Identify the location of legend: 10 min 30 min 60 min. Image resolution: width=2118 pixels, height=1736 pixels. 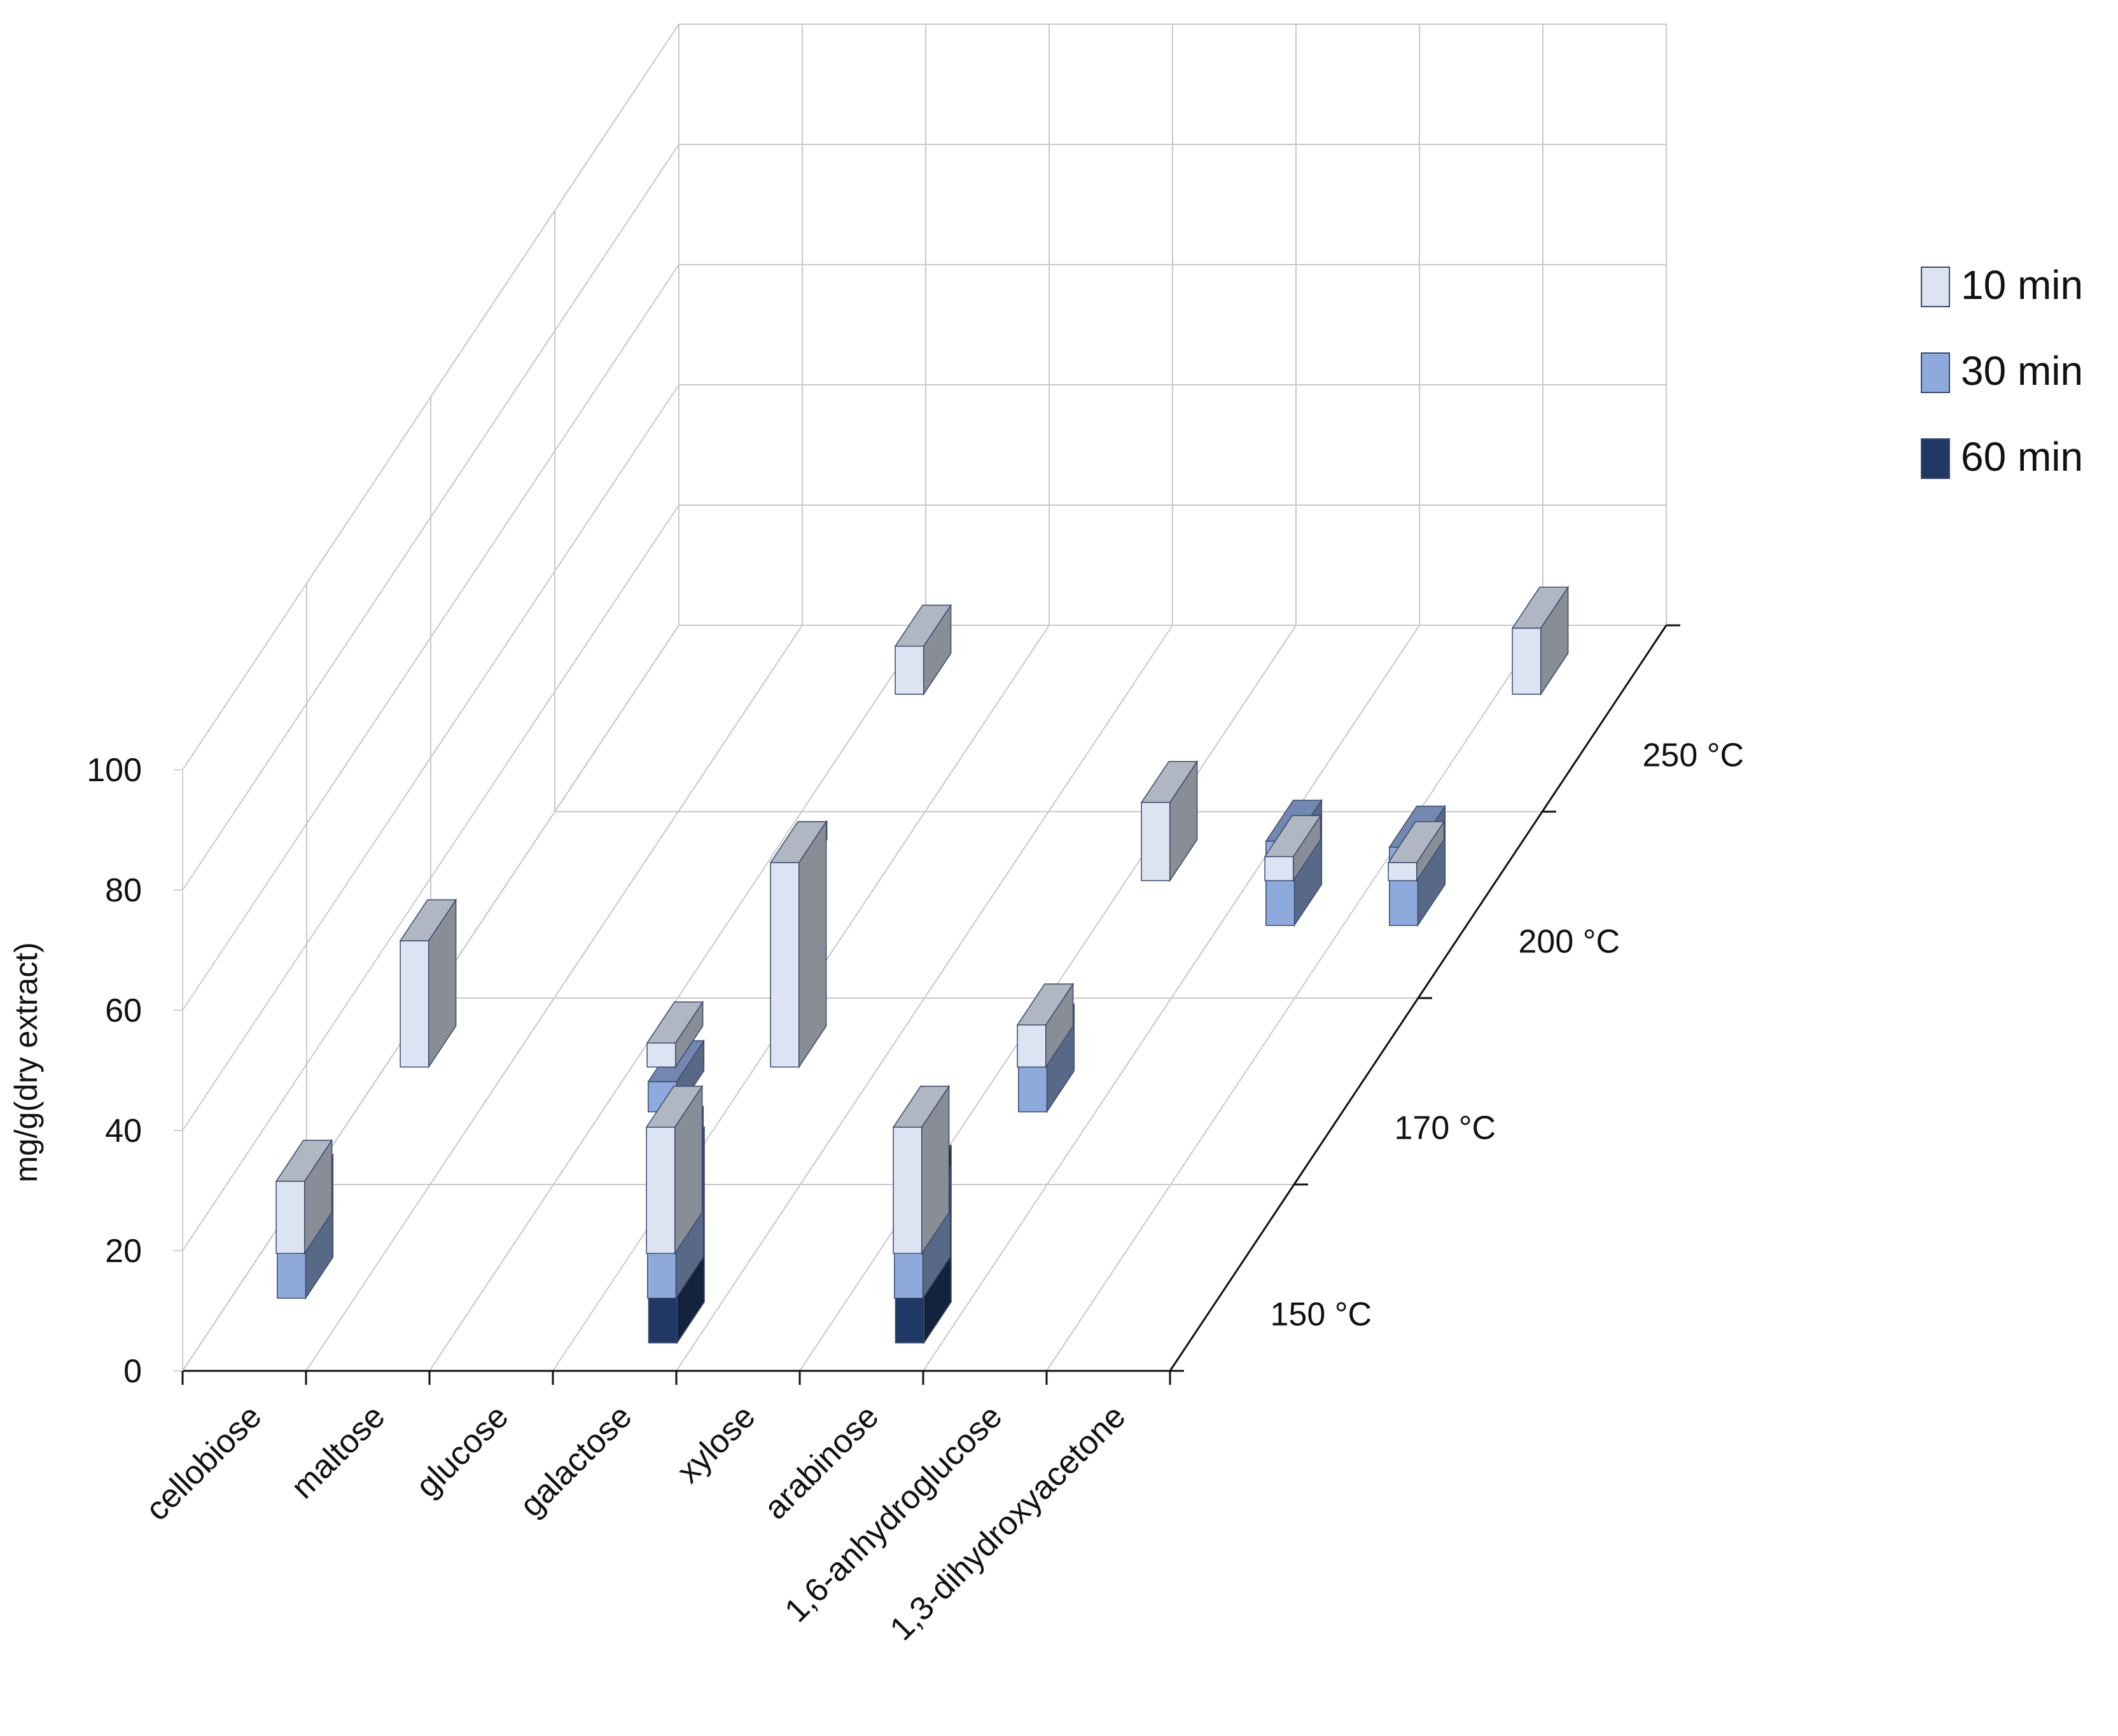
(2002, 371).